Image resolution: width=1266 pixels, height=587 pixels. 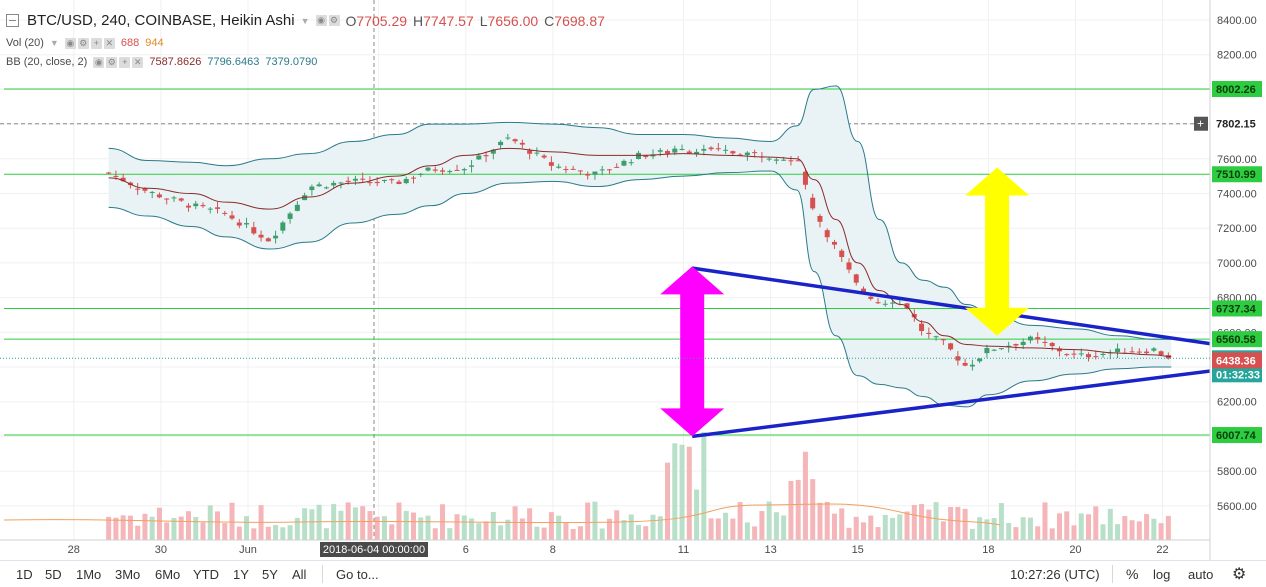 What do you see at coordinates (1162, 550) in the screenshot?
I see `time-tick-label: 22` at bounding box center [1162, 550].